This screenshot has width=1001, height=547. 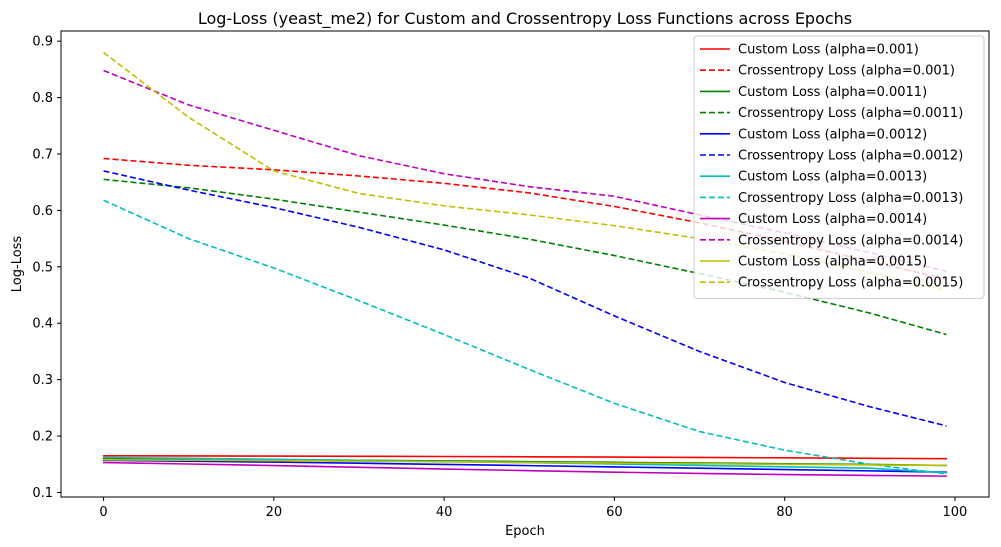 I want to click on legend-label-6: Crossentropy Loss (alpha=0.0012), so click(x=850, y=156).